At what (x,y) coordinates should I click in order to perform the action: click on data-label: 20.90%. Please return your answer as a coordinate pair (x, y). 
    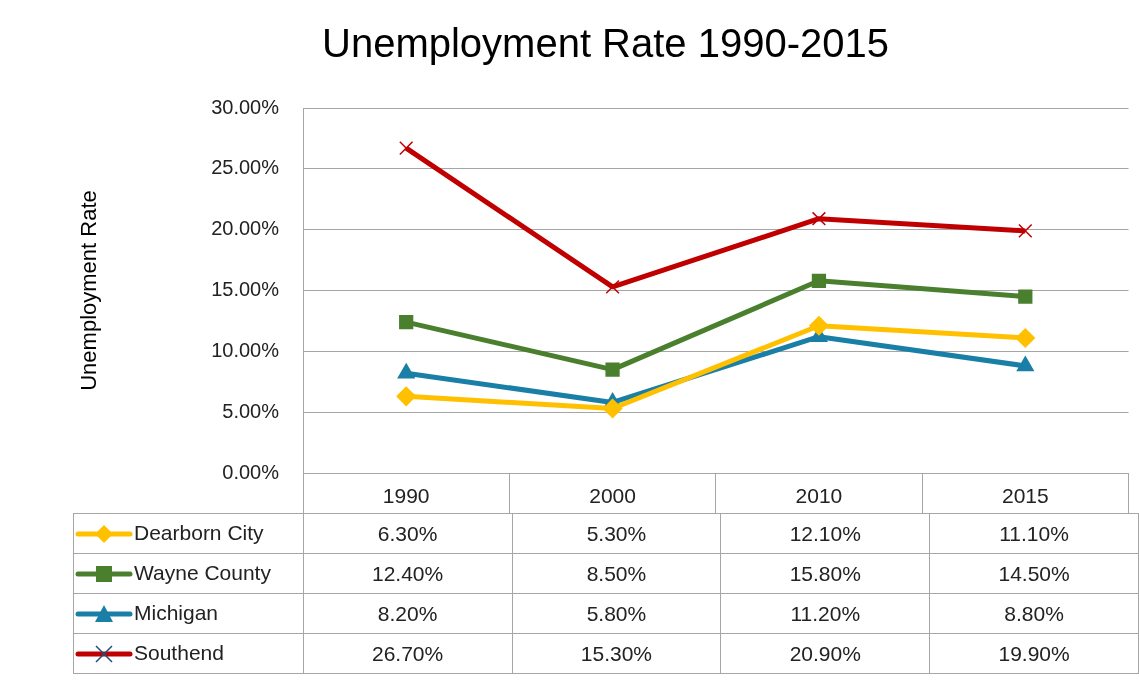
    Looking at the image, I should click on (825, 653).